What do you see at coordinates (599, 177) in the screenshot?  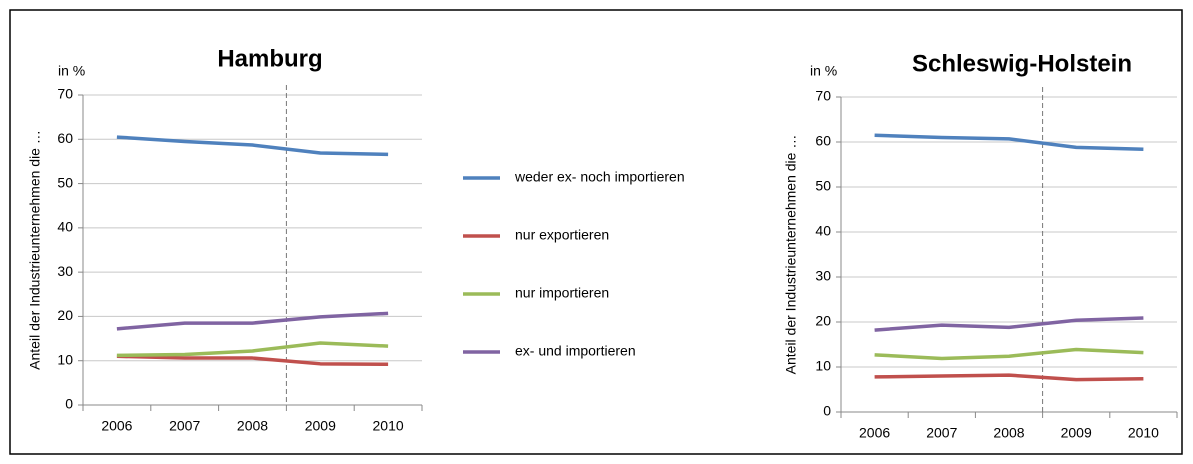 I see `legend-label: weder ex- noch importieren` at bounding box center [599, 177].